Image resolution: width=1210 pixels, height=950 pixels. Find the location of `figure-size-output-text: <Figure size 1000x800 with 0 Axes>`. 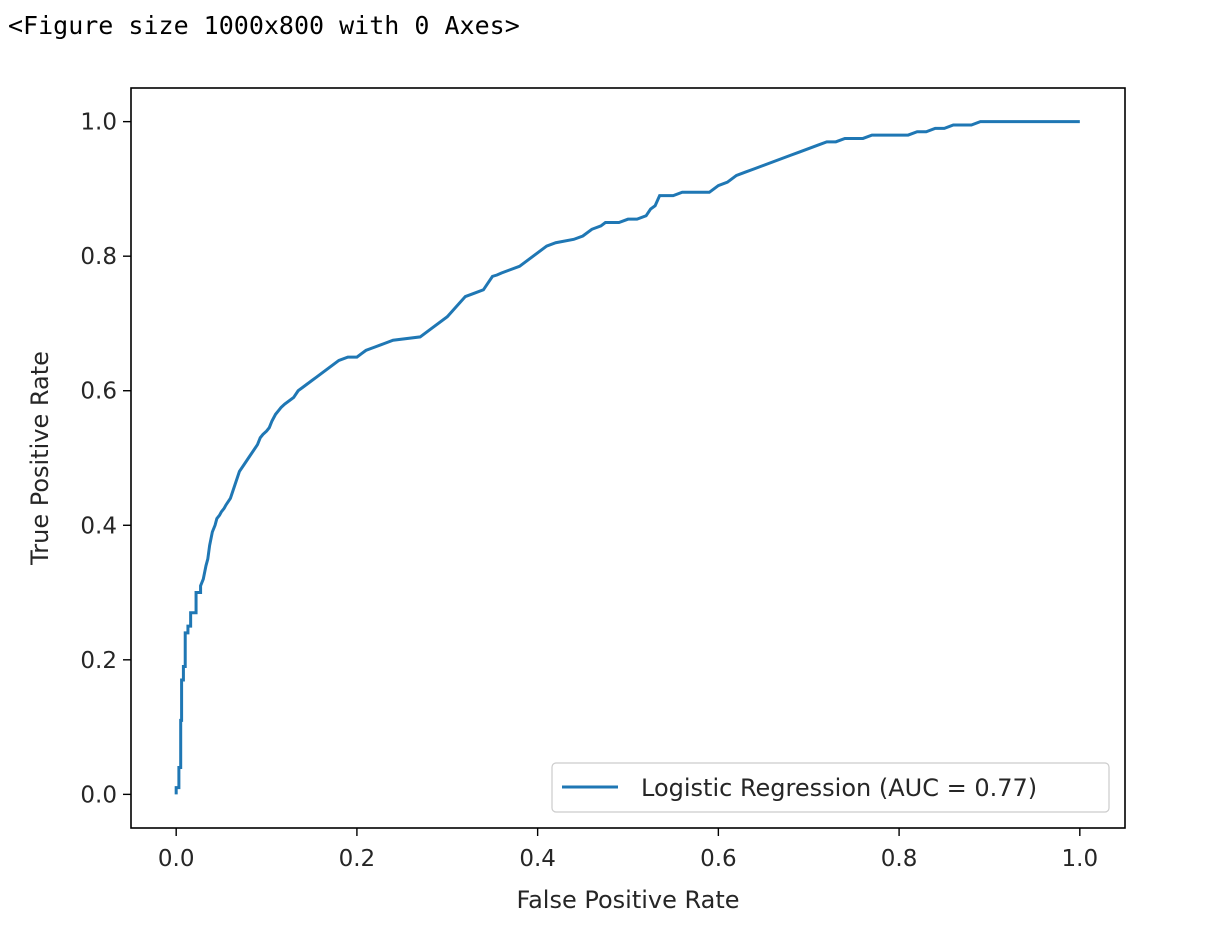

figure-size-output-text: <Figure size 1000x800 with 0 Axes> is located at coordinates (264, 25).